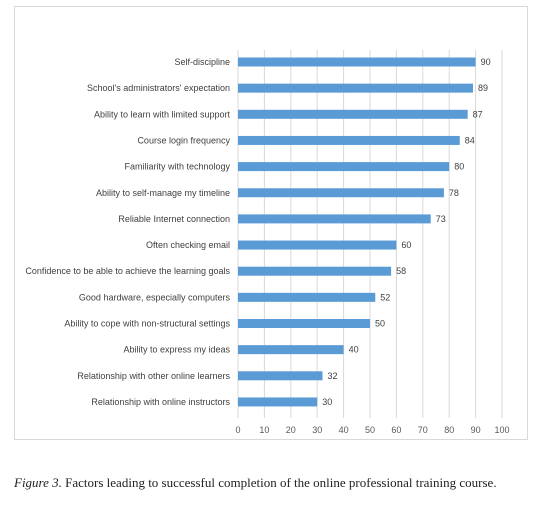  Describe the element at coordinates (441, 219) in the screenshot. I see `data-label: 73` at that location.